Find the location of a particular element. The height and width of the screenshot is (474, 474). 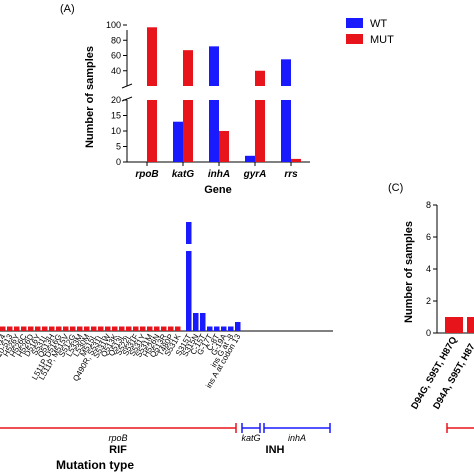

panel-c-y-axis-label: Number of samples is located at coordinates (409, 272).